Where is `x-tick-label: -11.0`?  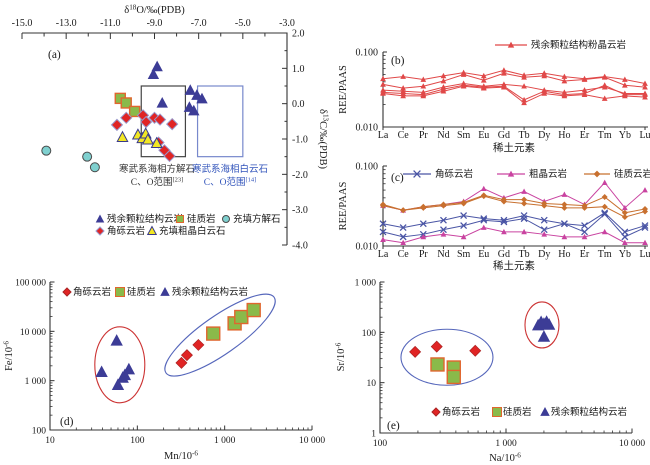 x-tick-label: -11.0 is located at coordinates (110, 23).